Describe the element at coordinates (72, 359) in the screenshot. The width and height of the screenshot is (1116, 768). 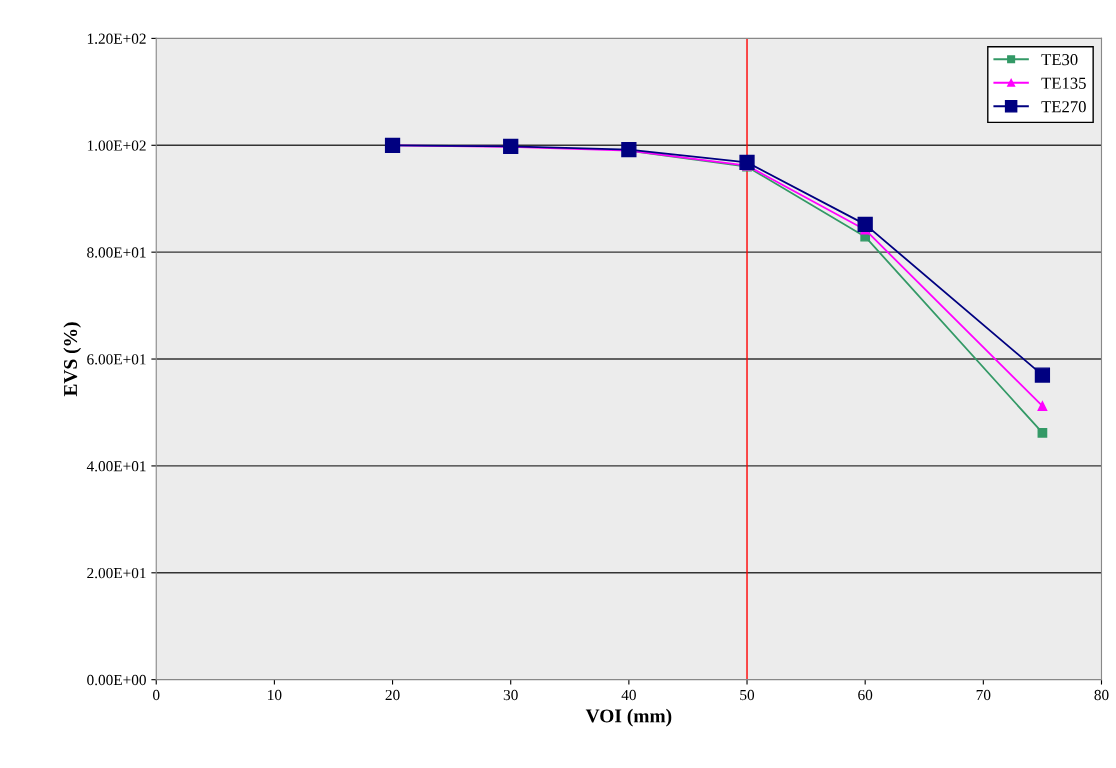
I see `y-axis-title: EVS (%)` at that location.